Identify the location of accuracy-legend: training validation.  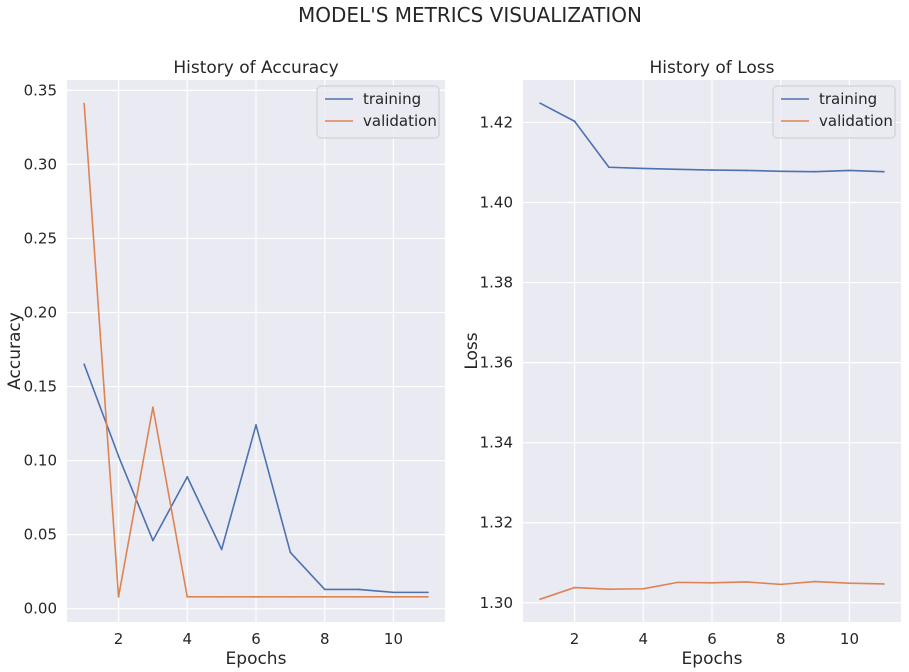
(378, 112).